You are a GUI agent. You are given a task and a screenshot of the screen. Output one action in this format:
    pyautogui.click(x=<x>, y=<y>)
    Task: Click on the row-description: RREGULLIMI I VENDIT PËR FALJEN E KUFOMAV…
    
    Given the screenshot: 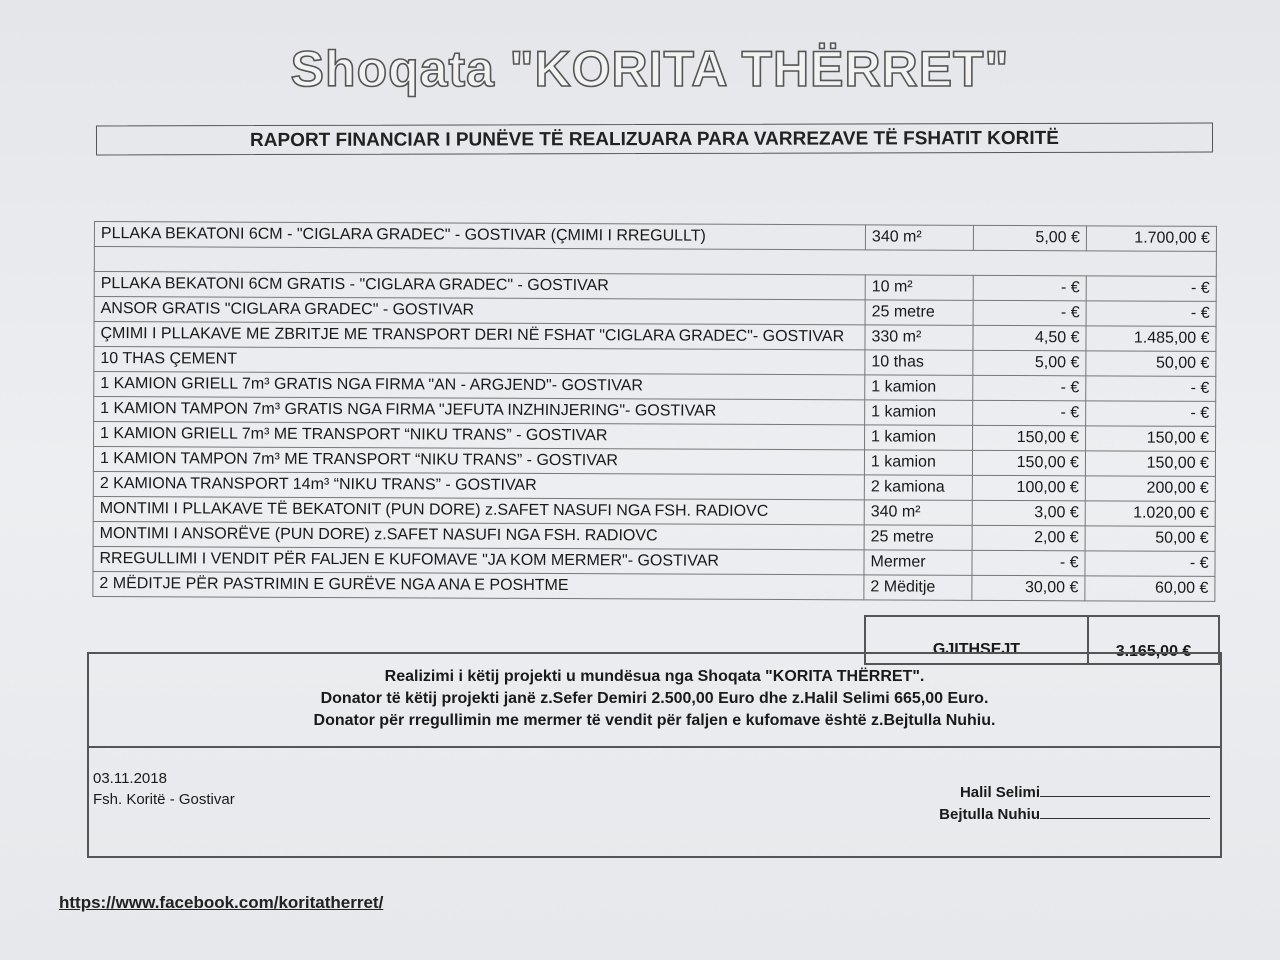 What is the action you would take?
    pyautogui.click(x=478, y=560)
    